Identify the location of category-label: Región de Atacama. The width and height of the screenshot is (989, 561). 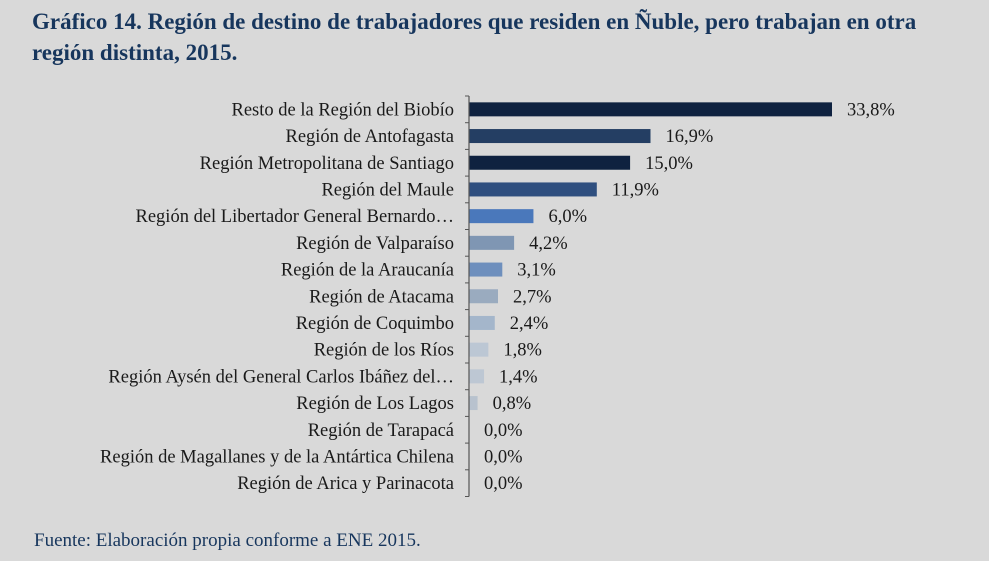
(381, 297).